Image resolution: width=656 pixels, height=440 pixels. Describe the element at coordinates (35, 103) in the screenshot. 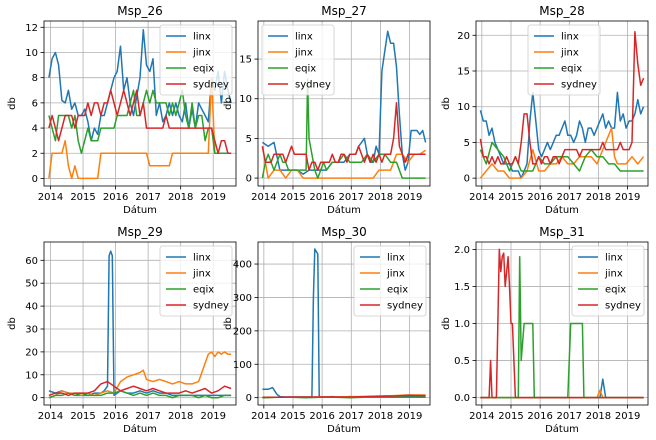

I see `y-tick-label: 6` at that location.